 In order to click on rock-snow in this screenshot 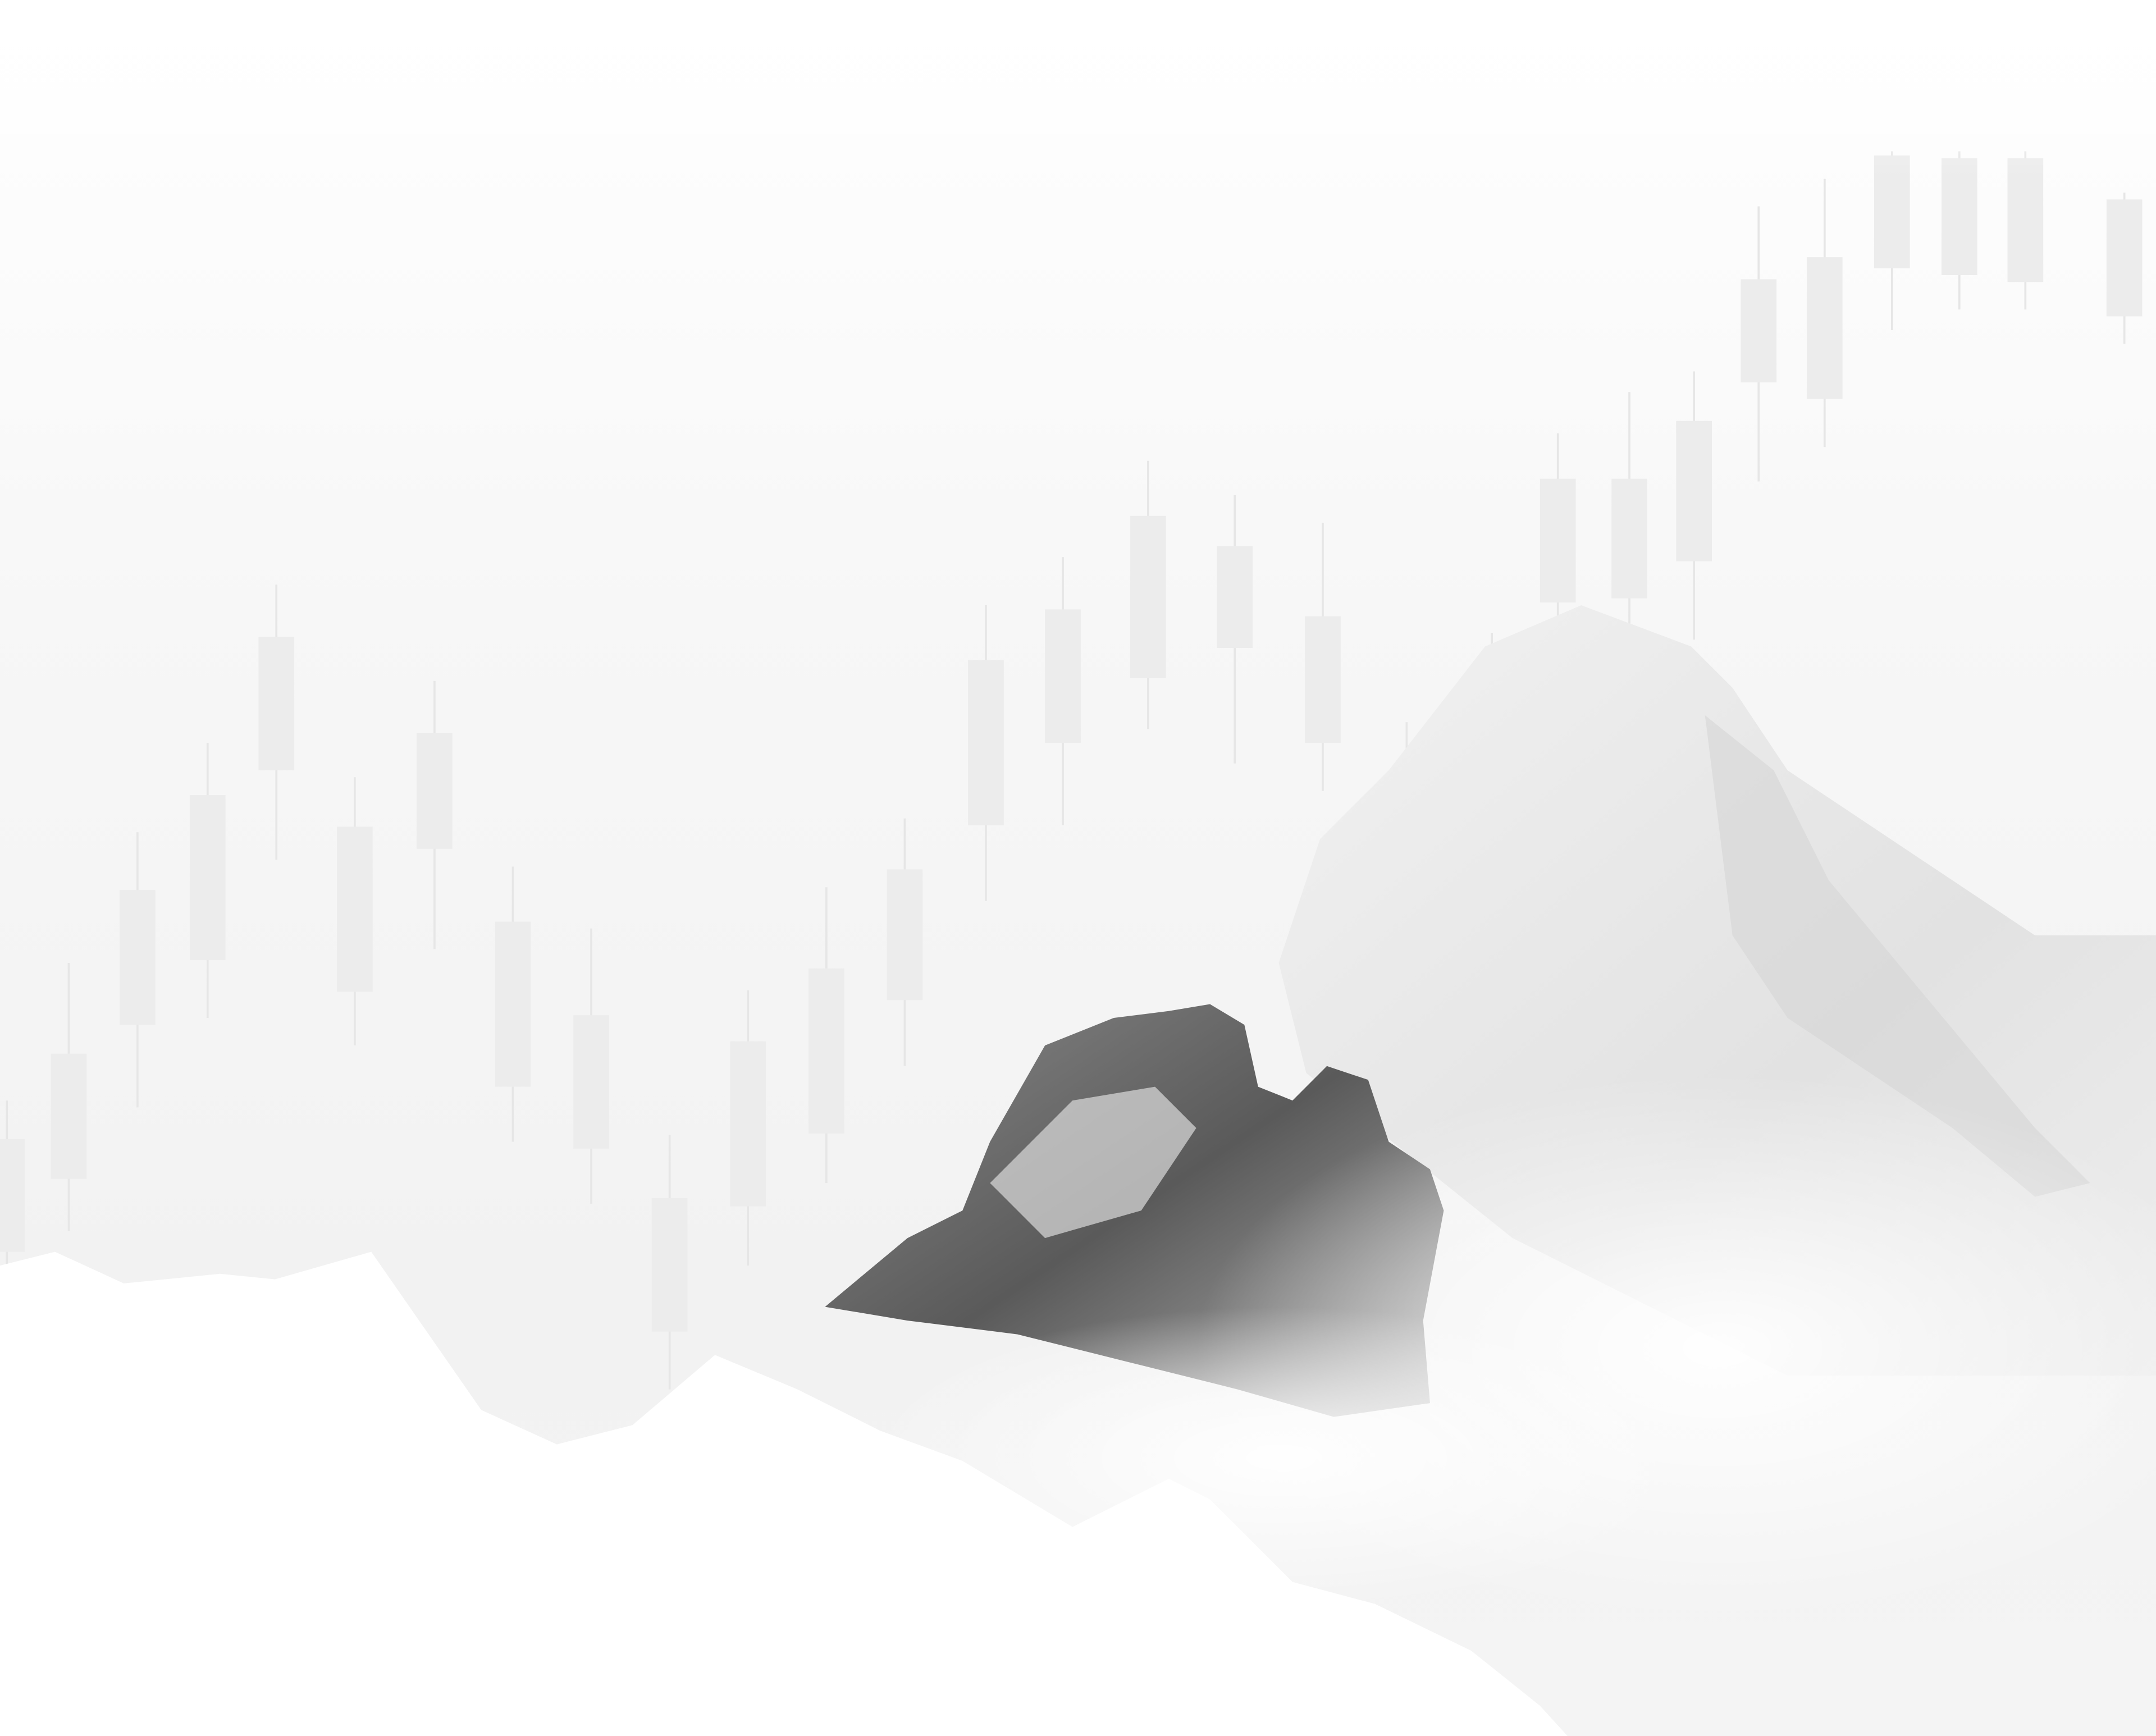, I will do `click(1093, 1162)`.